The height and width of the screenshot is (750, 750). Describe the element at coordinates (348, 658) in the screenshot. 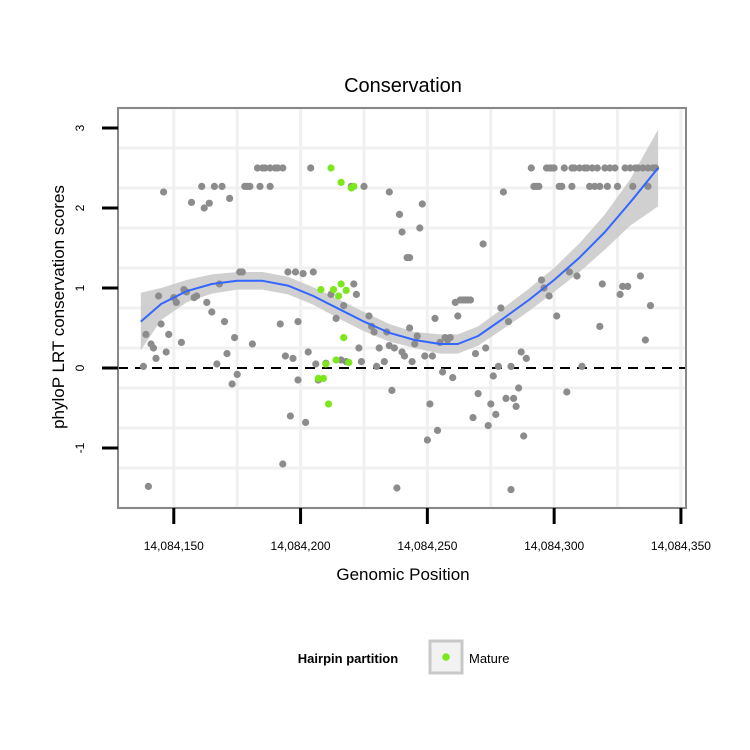

I see `legend-title: Hairpin partition` at that location.